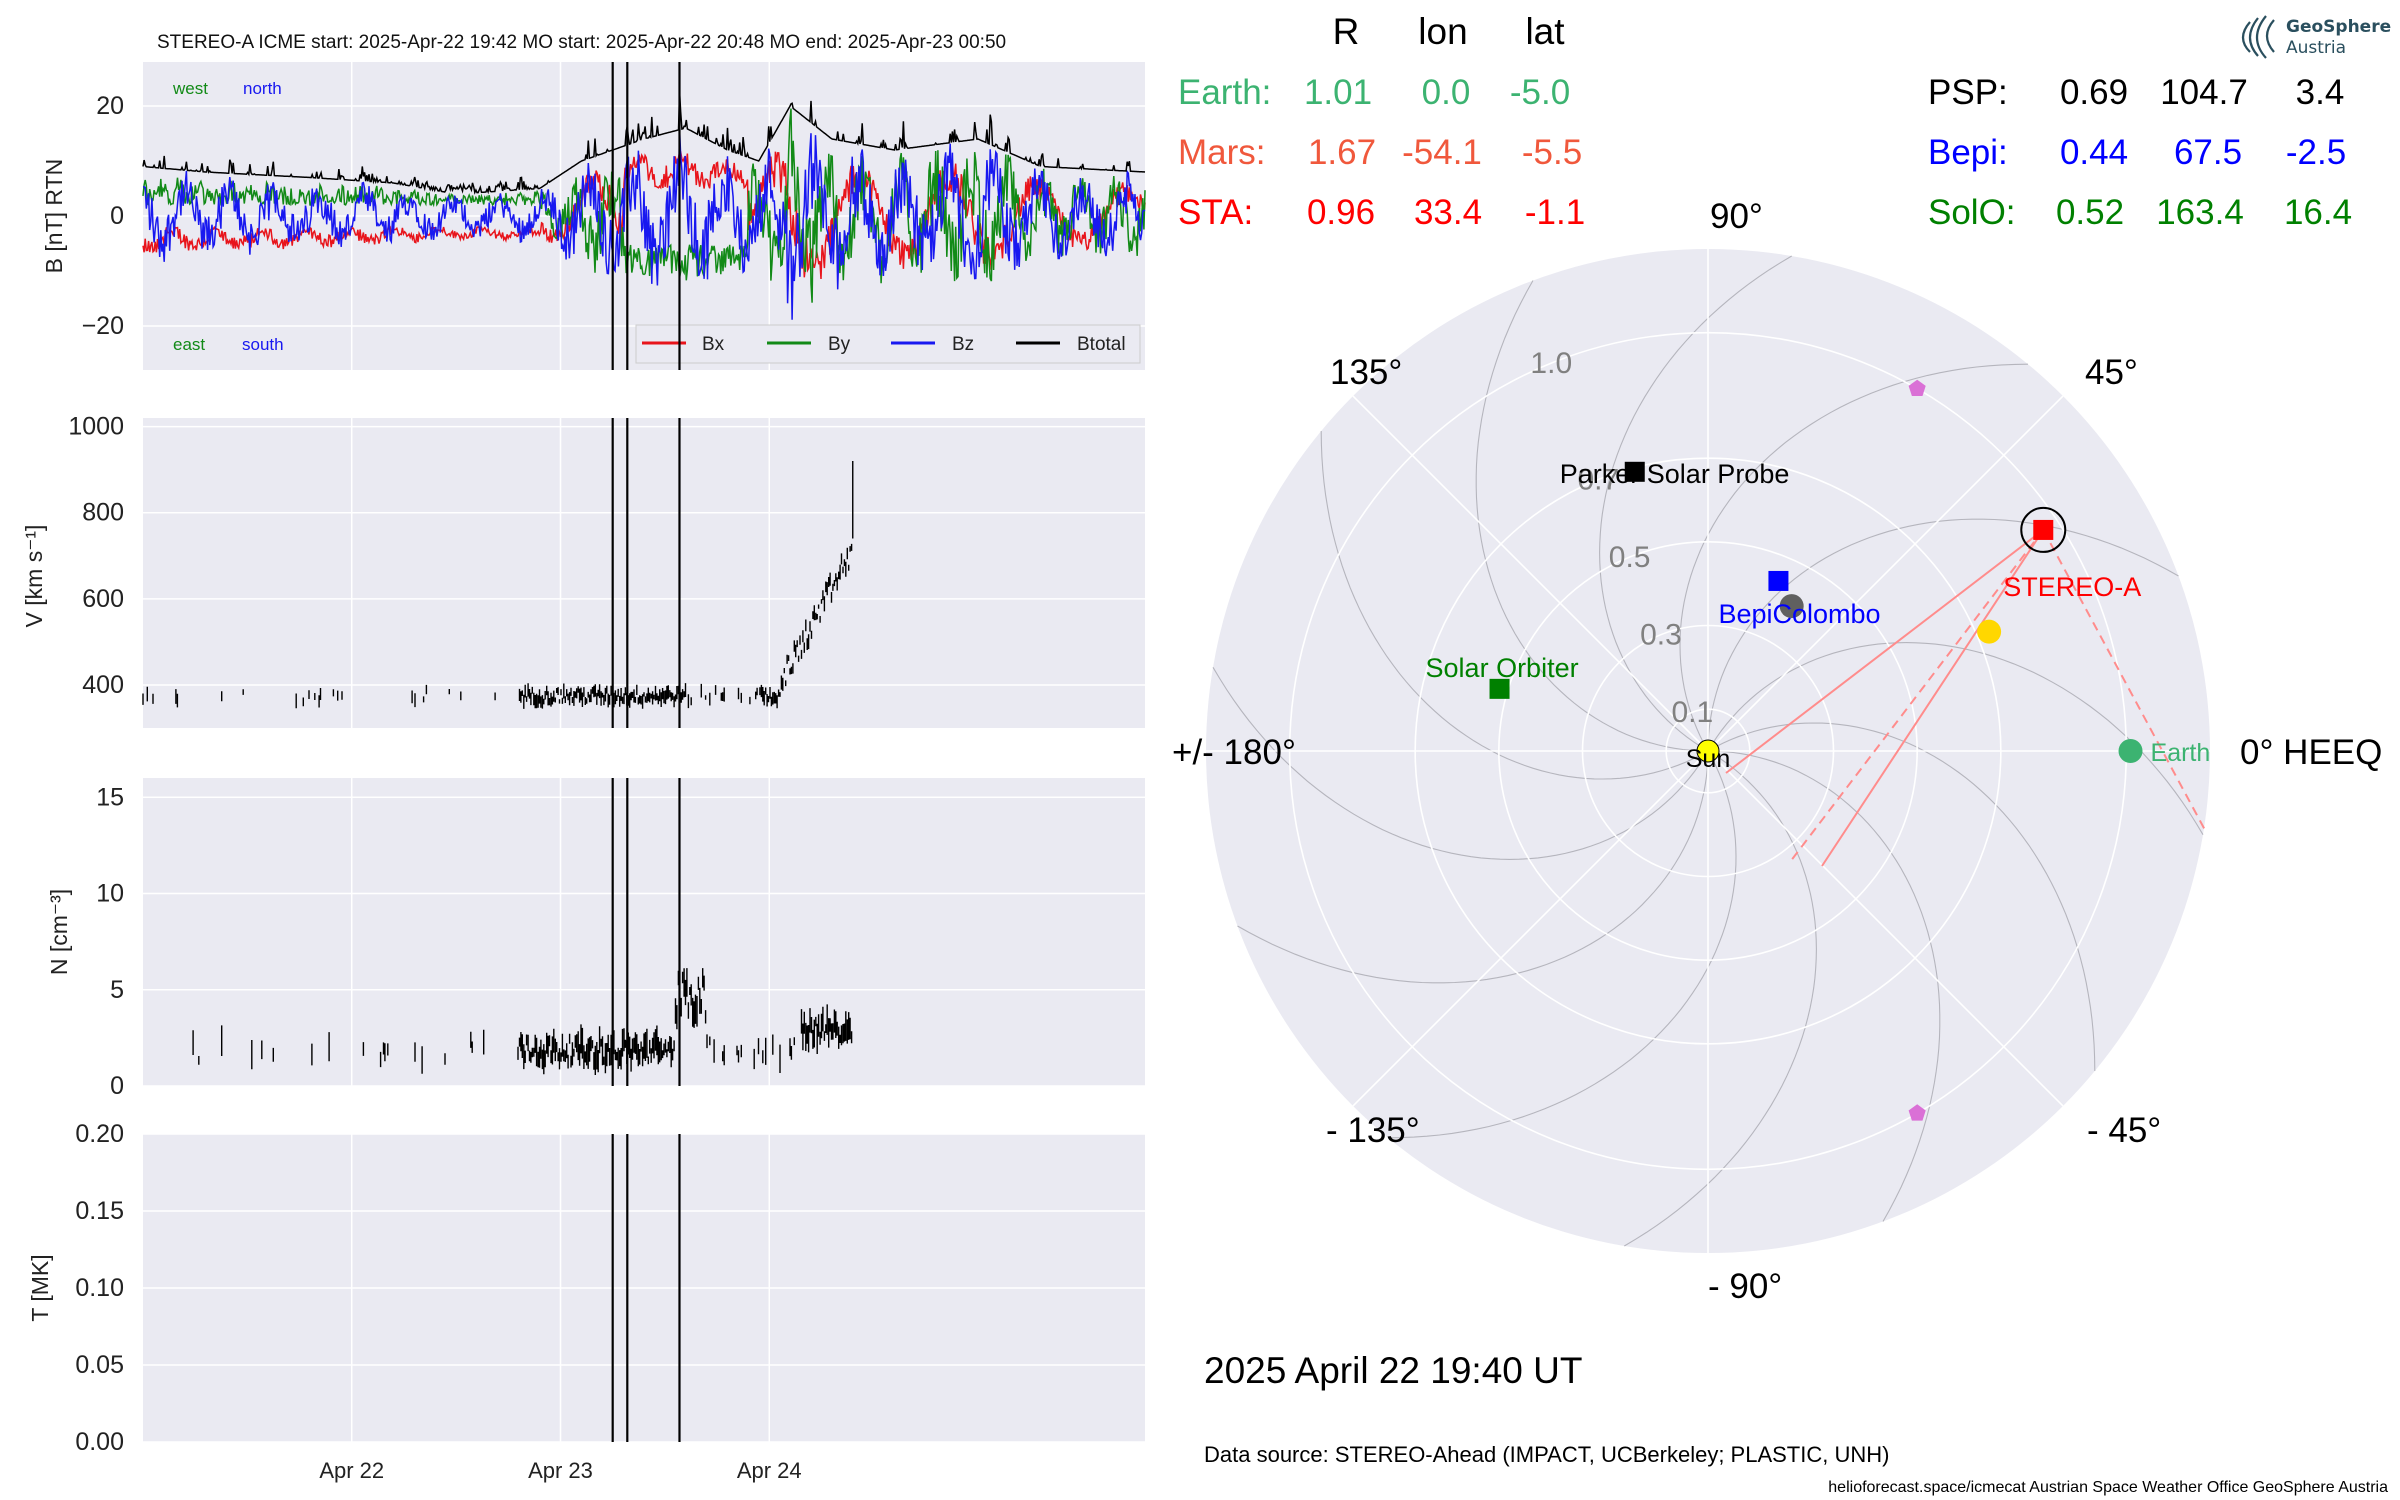 The width and height of the screenshot is (2400, 1500). I want to click on legend-label-by: By, so click(839, 344).